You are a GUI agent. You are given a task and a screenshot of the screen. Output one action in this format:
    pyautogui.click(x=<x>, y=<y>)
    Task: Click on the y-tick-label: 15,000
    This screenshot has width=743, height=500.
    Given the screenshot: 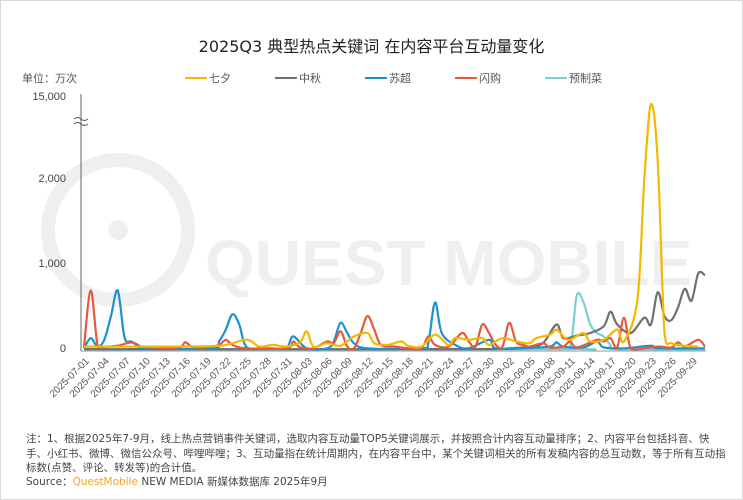 What is the action you would take?
    pyautogui.click(x=49, y=97)
    